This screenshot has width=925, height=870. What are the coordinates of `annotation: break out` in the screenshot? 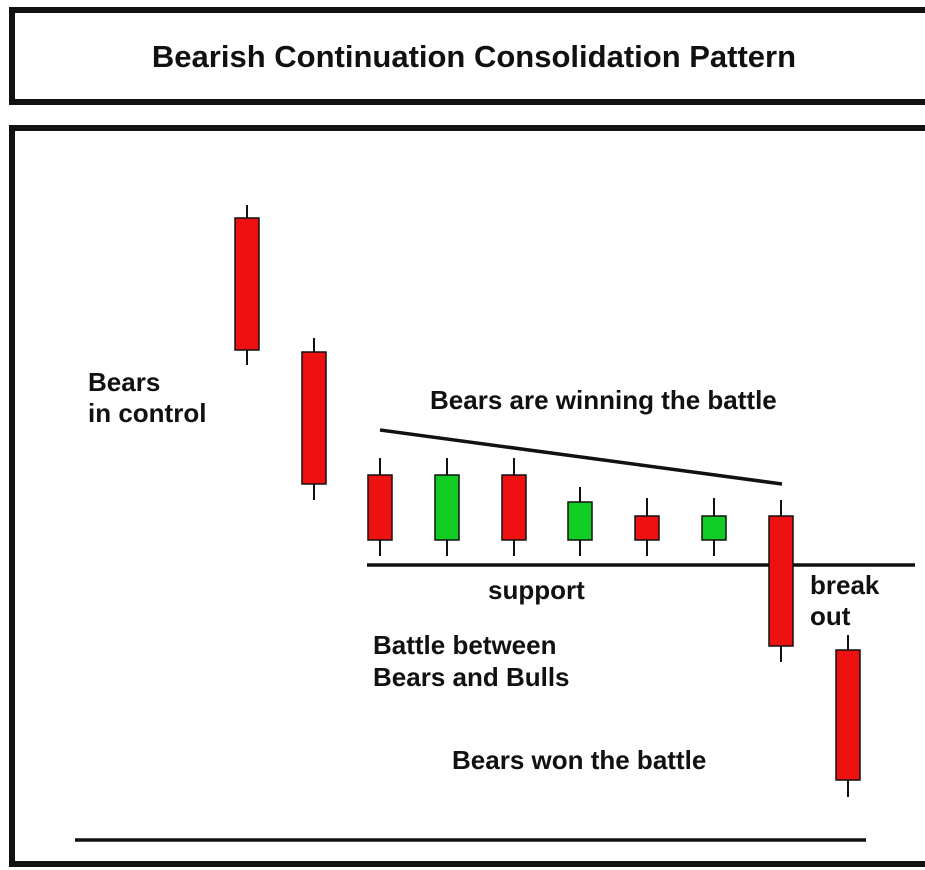 It's located at (848, 600).